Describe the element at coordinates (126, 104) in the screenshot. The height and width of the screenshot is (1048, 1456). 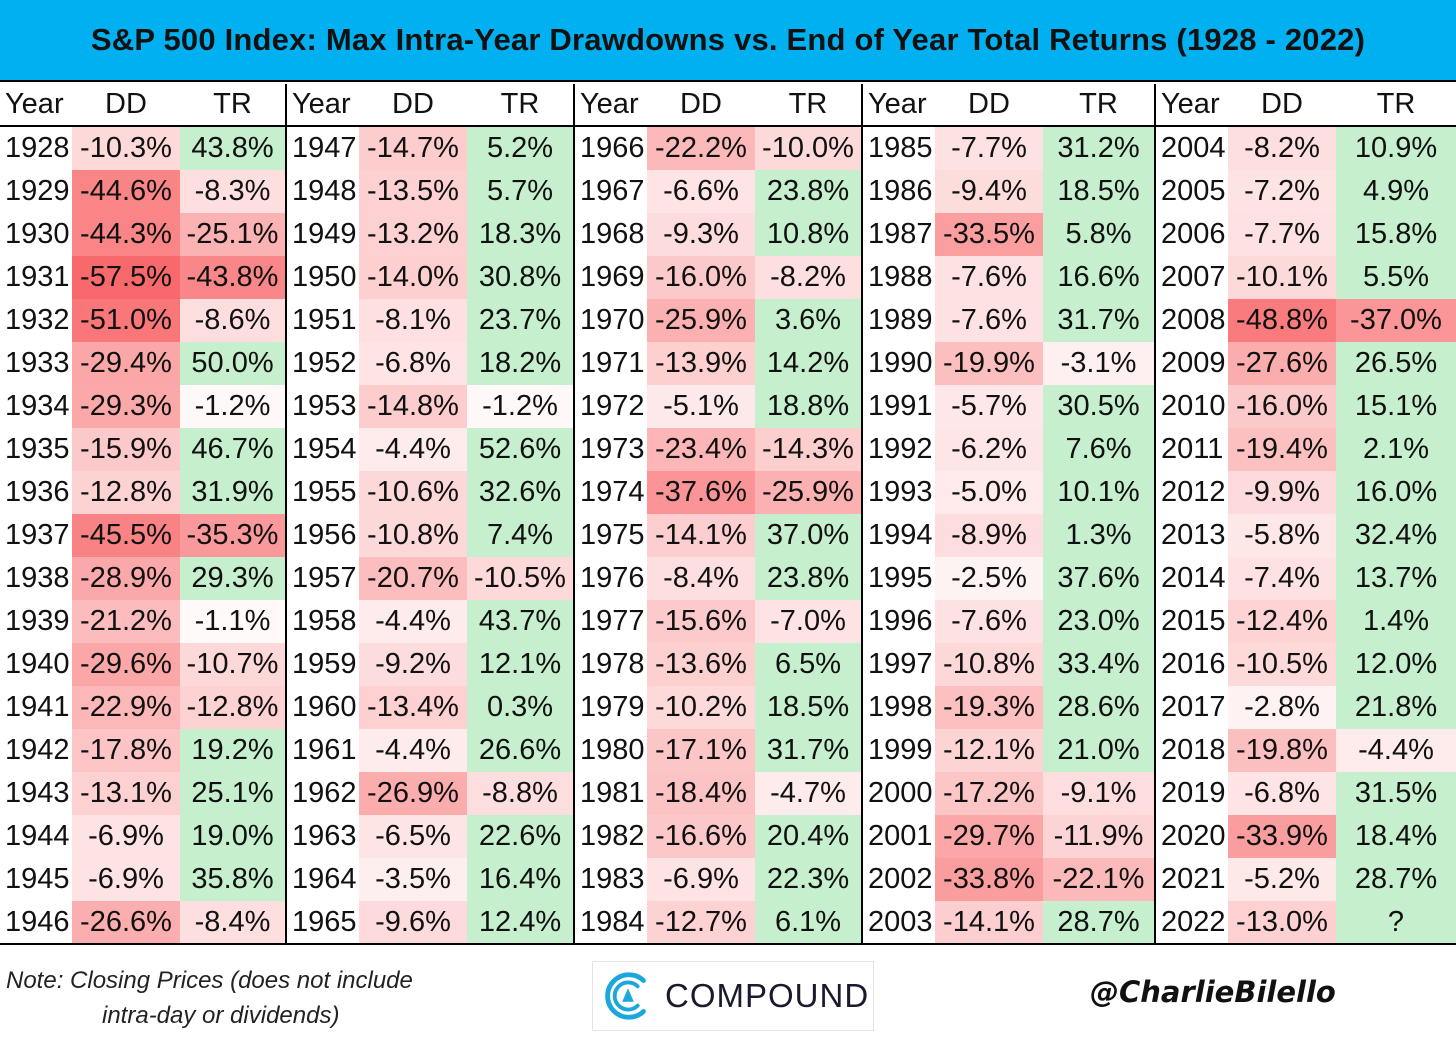
I see `column-header-dd: DD` at that location.